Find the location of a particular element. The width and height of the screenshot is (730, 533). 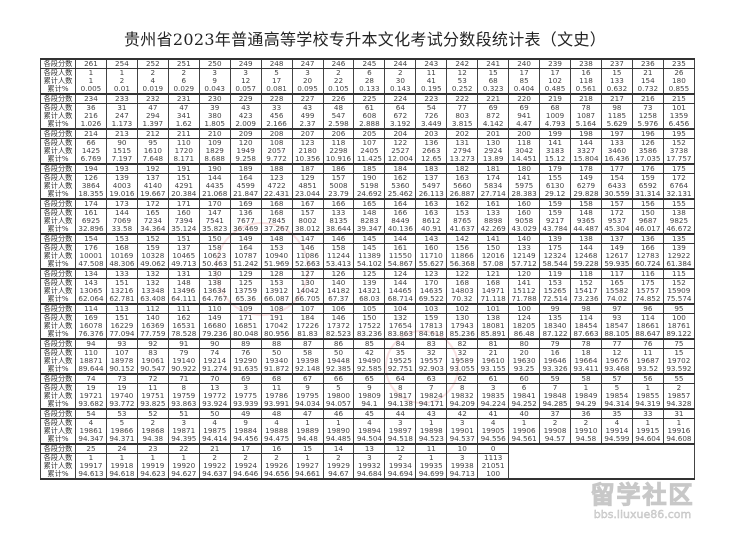

cumulative-cell: 4722 is located at coordinates (276, 186).